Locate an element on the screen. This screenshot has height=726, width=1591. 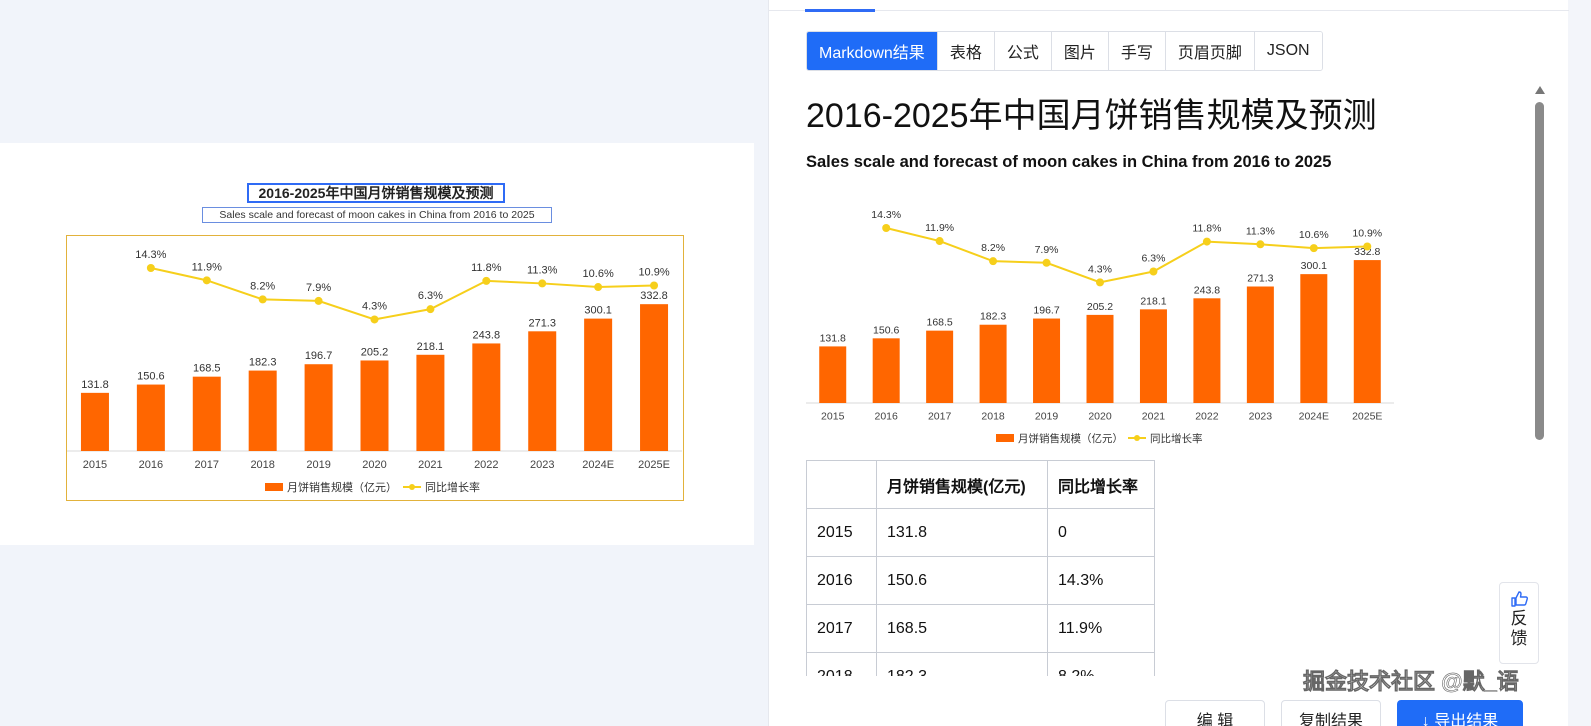
growth-data-label: 11.3% is located at coordinates (542, 270).